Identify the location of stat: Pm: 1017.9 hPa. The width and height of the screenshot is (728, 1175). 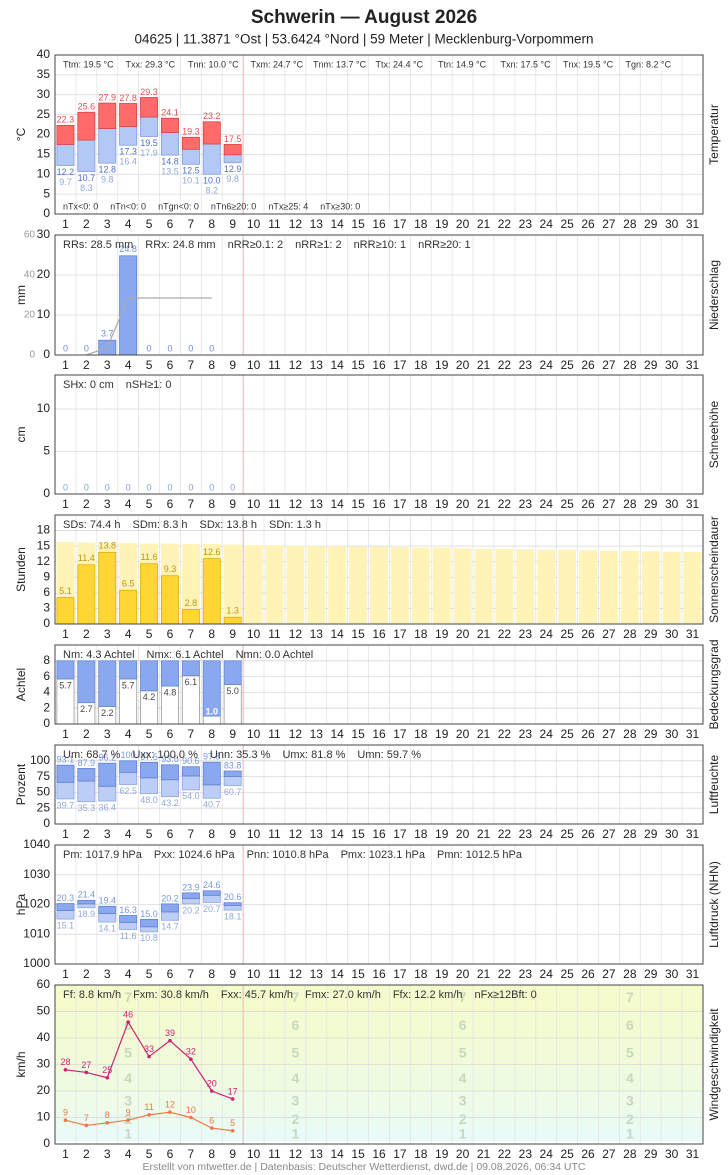
(103, 855).